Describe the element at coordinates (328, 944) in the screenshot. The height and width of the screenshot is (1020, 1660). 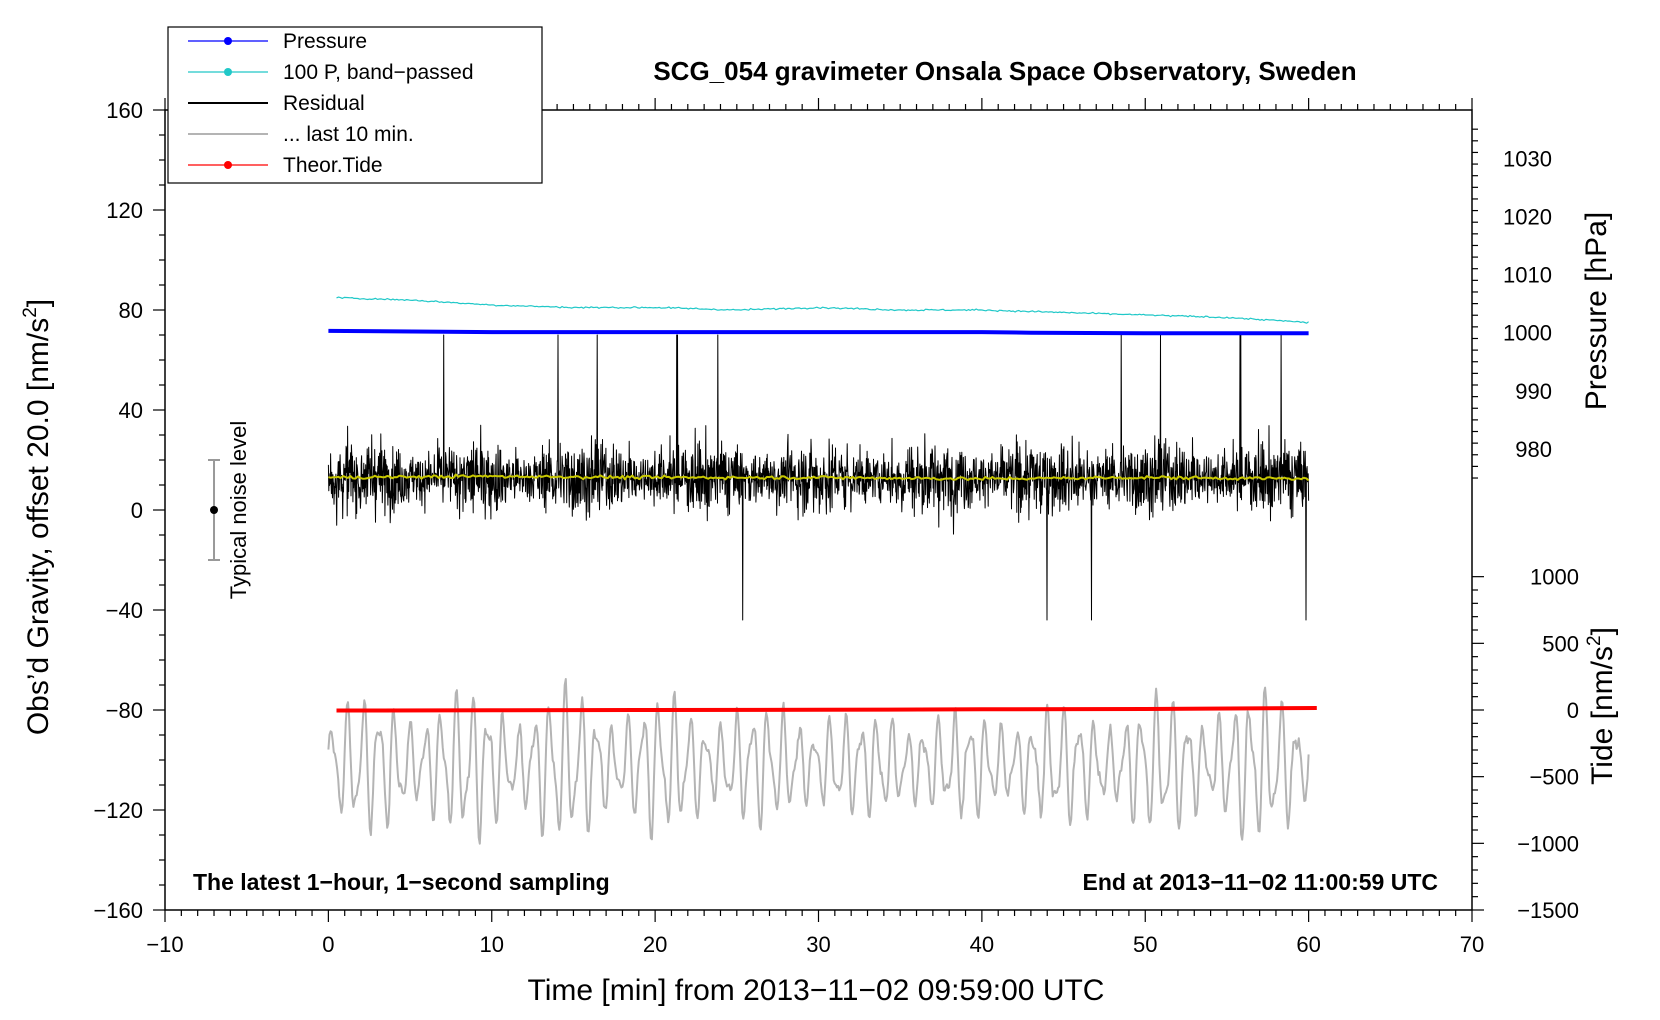
I see `x-tick-label: 0` at that location.